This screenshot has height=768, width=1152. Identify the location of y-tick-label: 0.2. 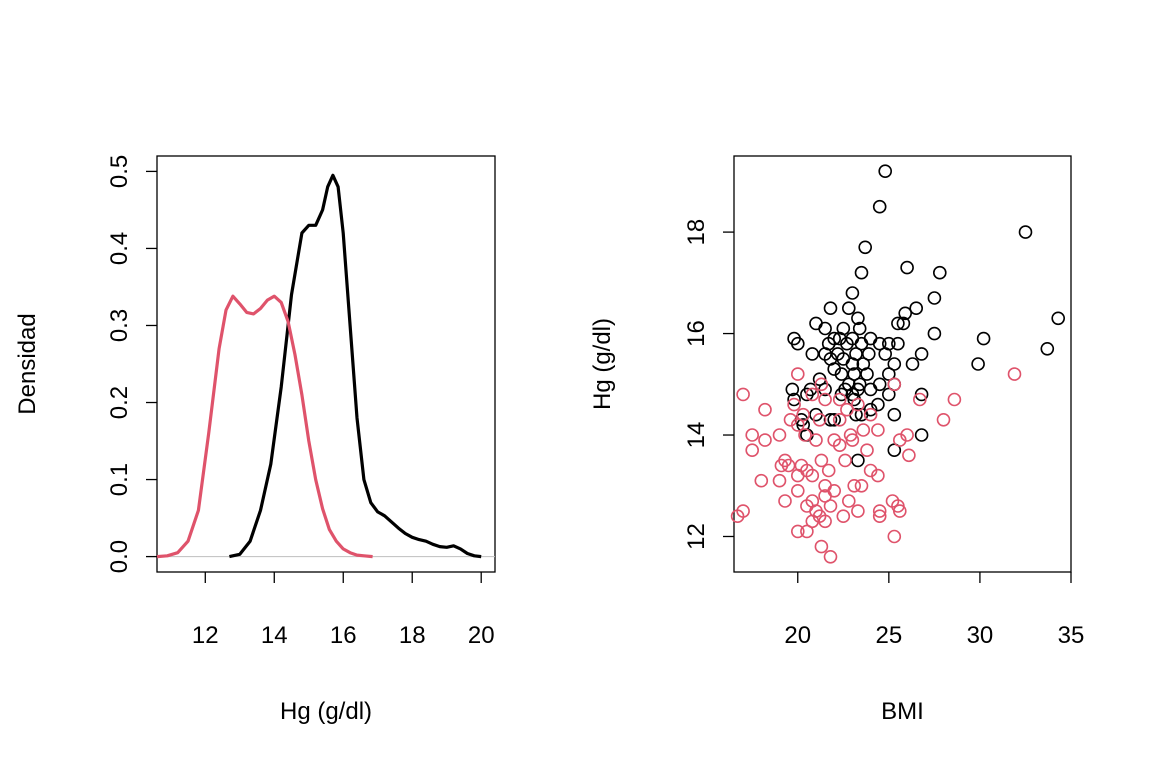
(119, 402).